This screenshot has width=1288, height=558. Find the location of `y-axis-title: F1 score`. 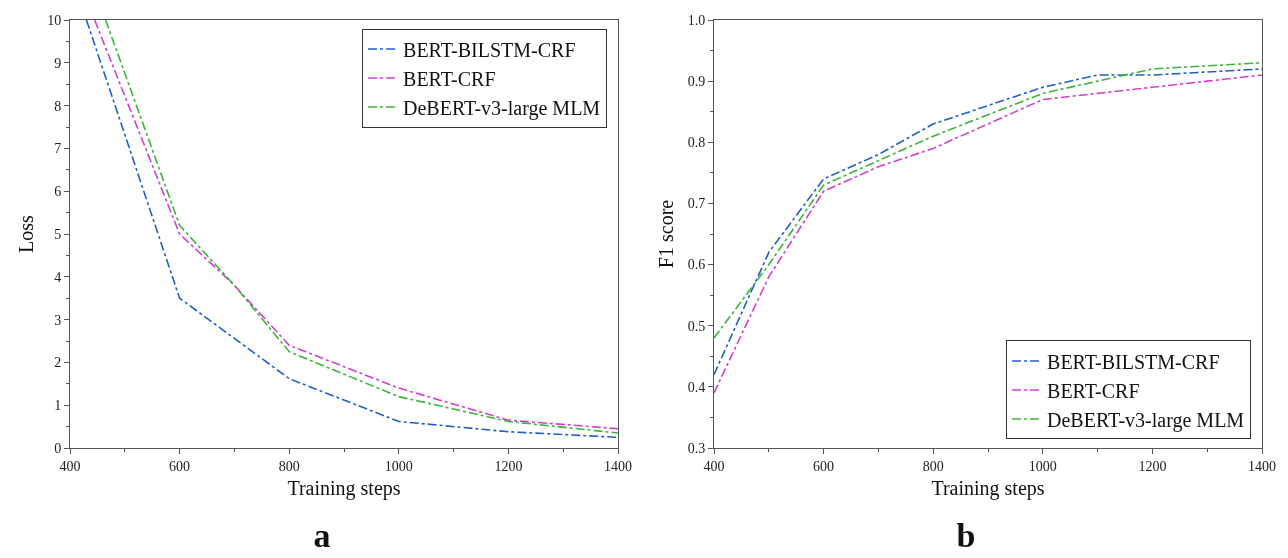

y-axis-title: F1 score is located at coordinates (666, 234).